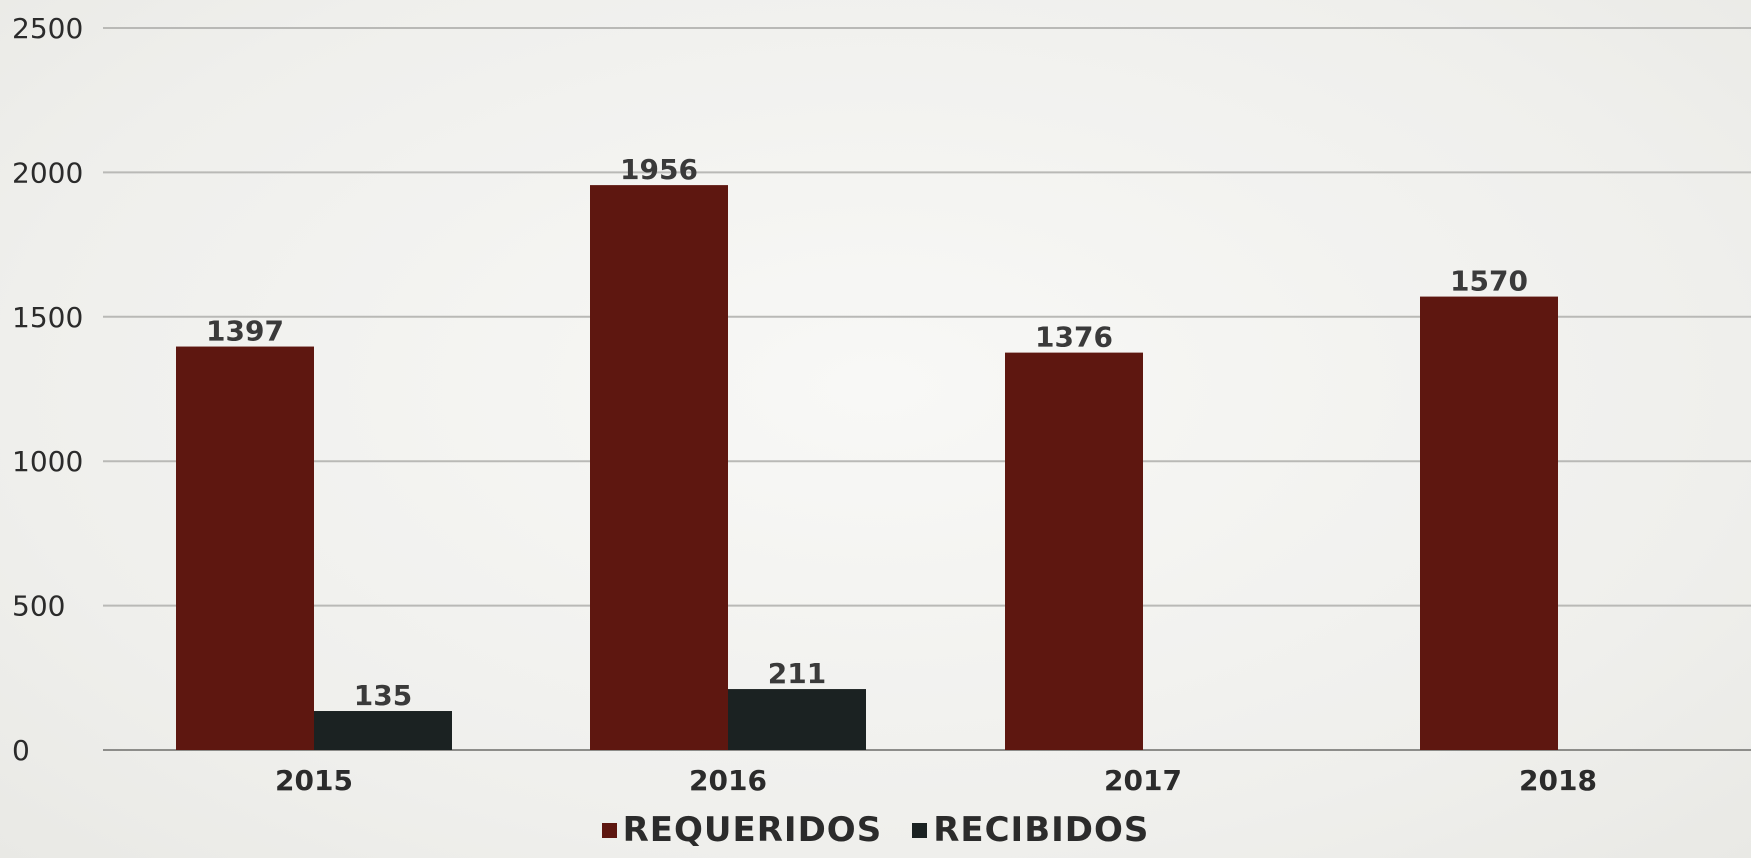 This screenshot has height=858, width=1751. What do you see at coordinates (728, 780) in the screenshot?
I see `x-tick-label: 2016` at bounding box center [728, 780].